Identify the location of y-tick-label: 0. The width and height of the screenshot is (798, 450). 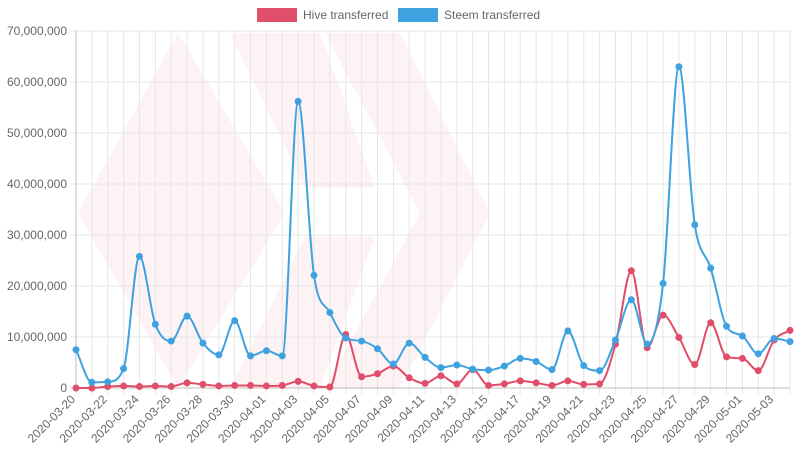
(63, 388).